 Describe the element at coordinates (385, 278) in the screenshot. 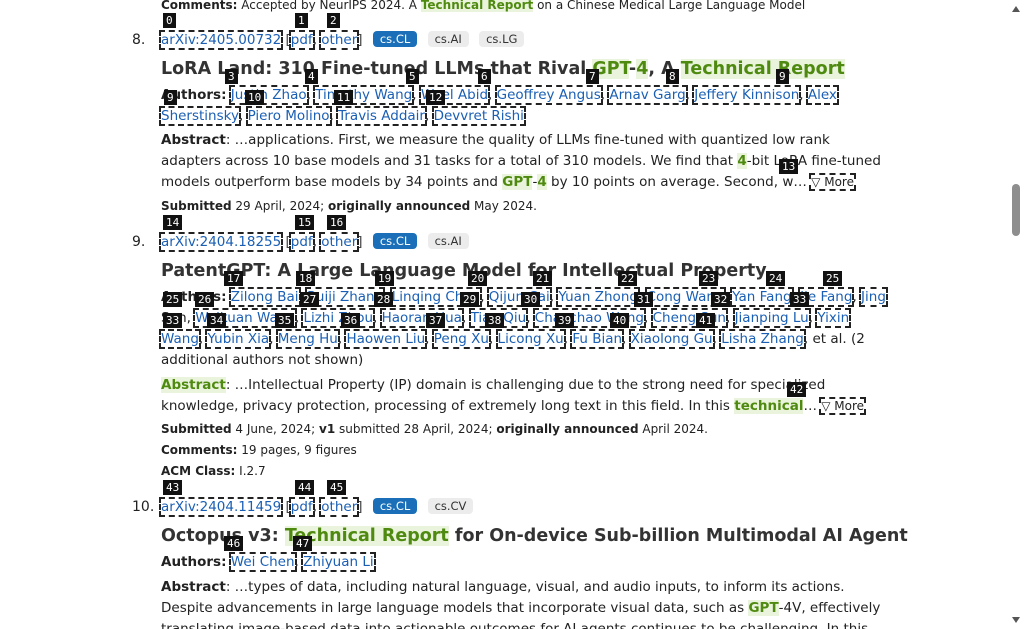

I see `element-badge: 19` at that location.